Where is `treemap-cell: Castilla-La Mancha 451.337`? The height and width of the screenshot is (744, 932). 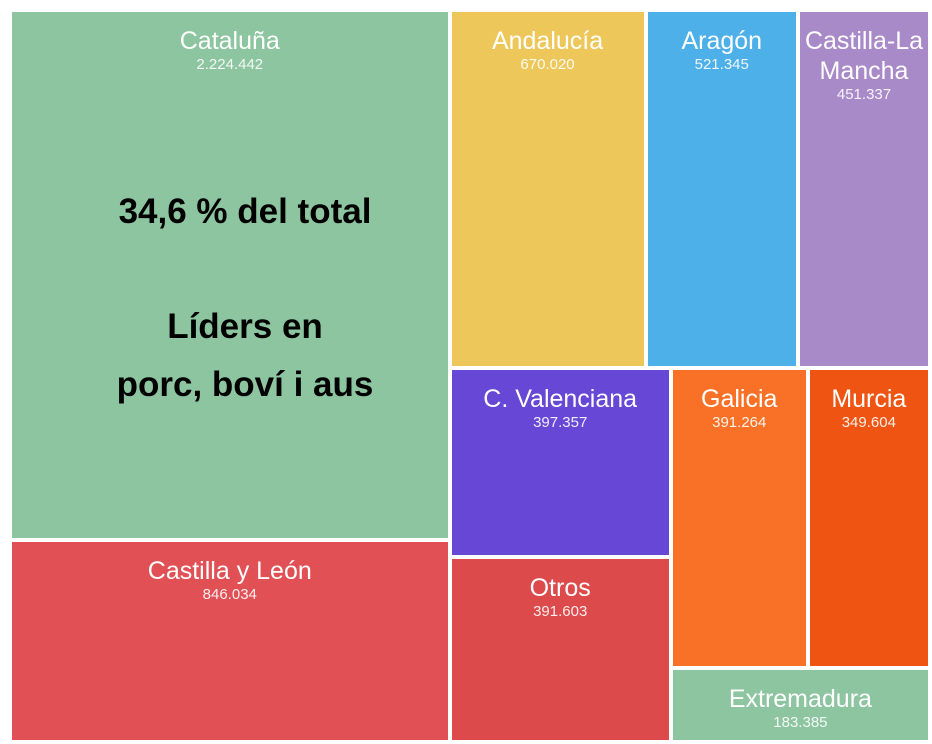
treemap-cell: Castilla-La Mancha 451.337 is located at coordinates (864, 189).